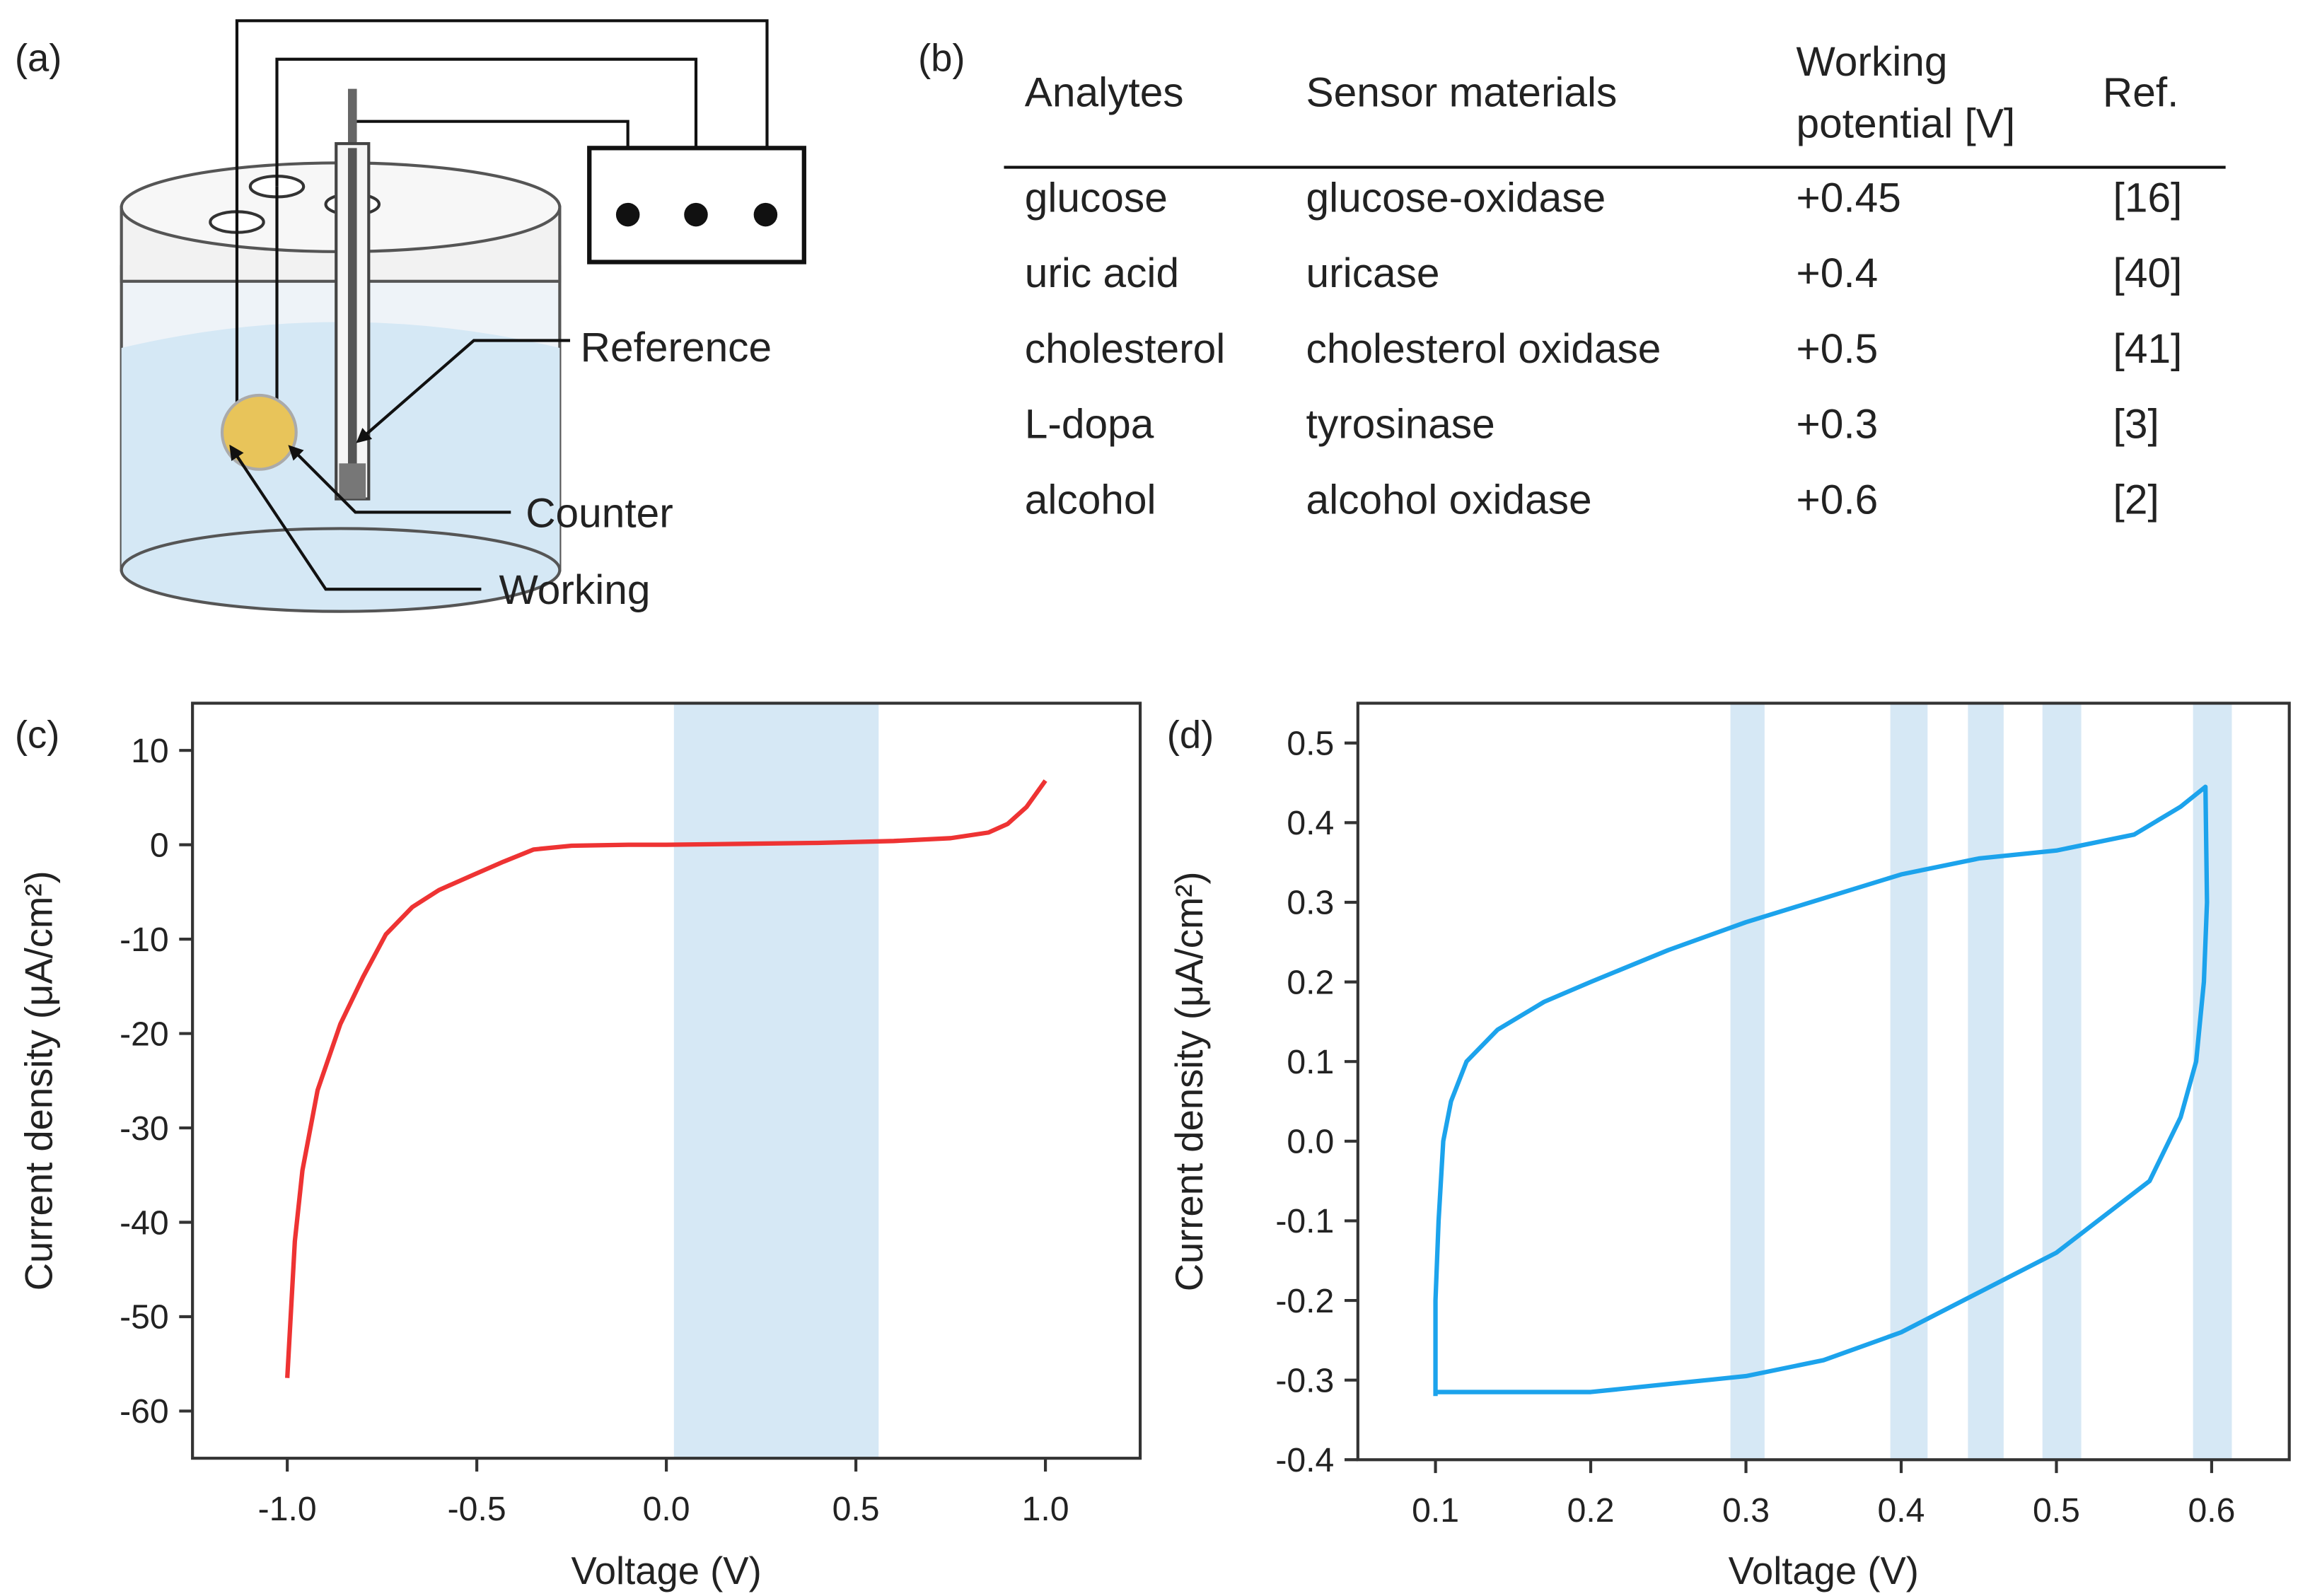  I want to click on table-cell: +0.4, so click(1837, 273).